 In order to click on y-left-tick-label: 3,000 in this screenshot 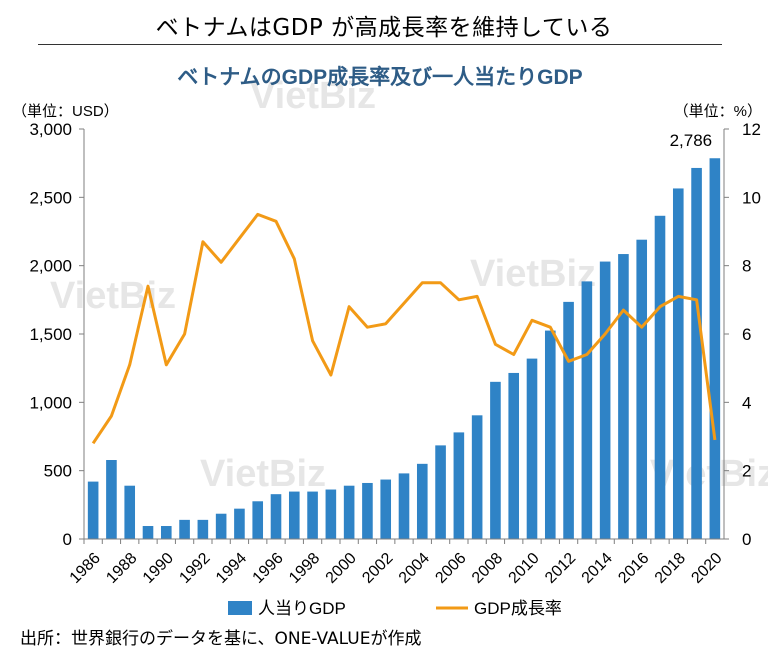, I will do `click(50, 129)`.